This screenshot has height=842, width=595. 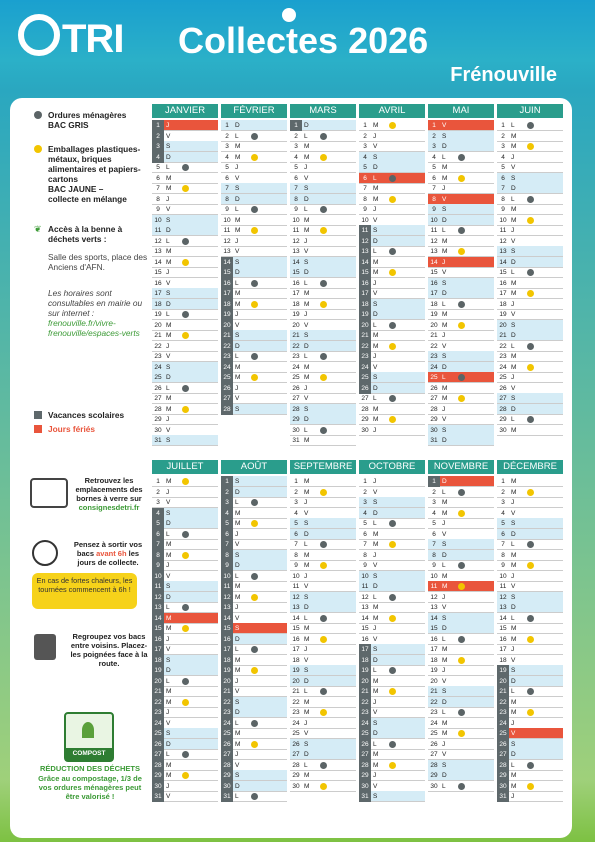 I want to click on day-number: 23, so click(x=503, y=712).